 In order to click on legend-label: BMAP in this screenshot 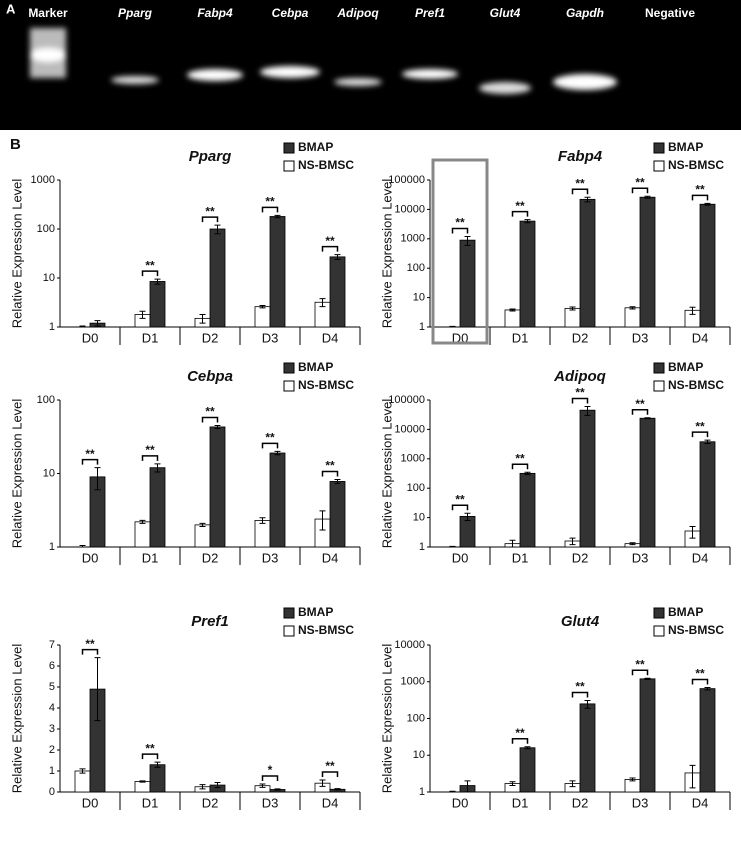, I will do `click(315, 147)`.